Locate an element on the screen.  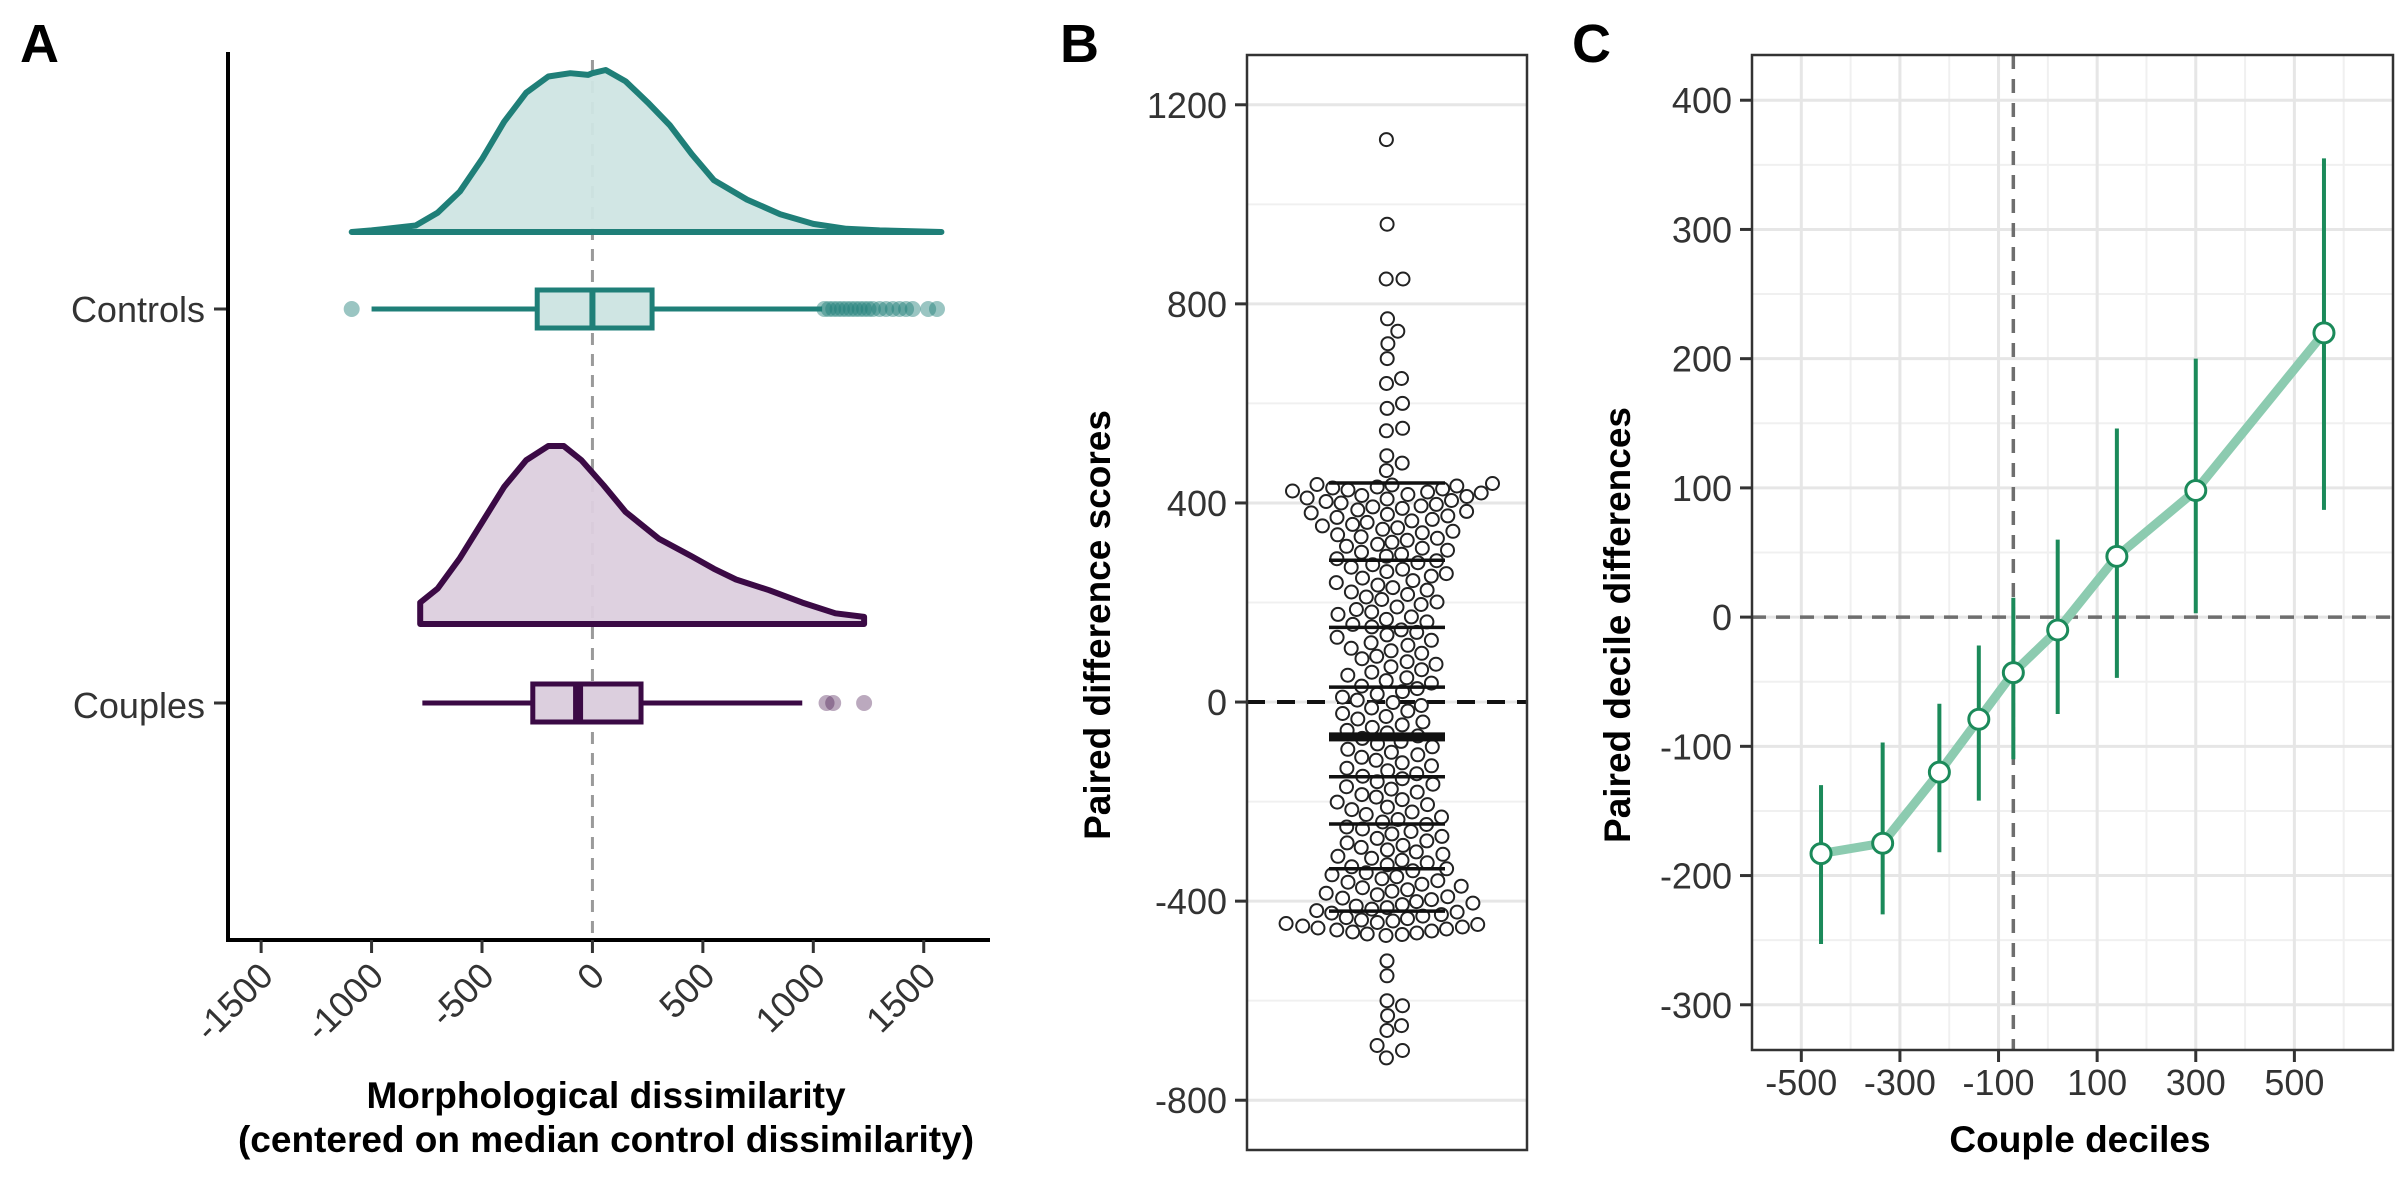
x-tick-label-a: 1000 is located at coordinates (790, 998).